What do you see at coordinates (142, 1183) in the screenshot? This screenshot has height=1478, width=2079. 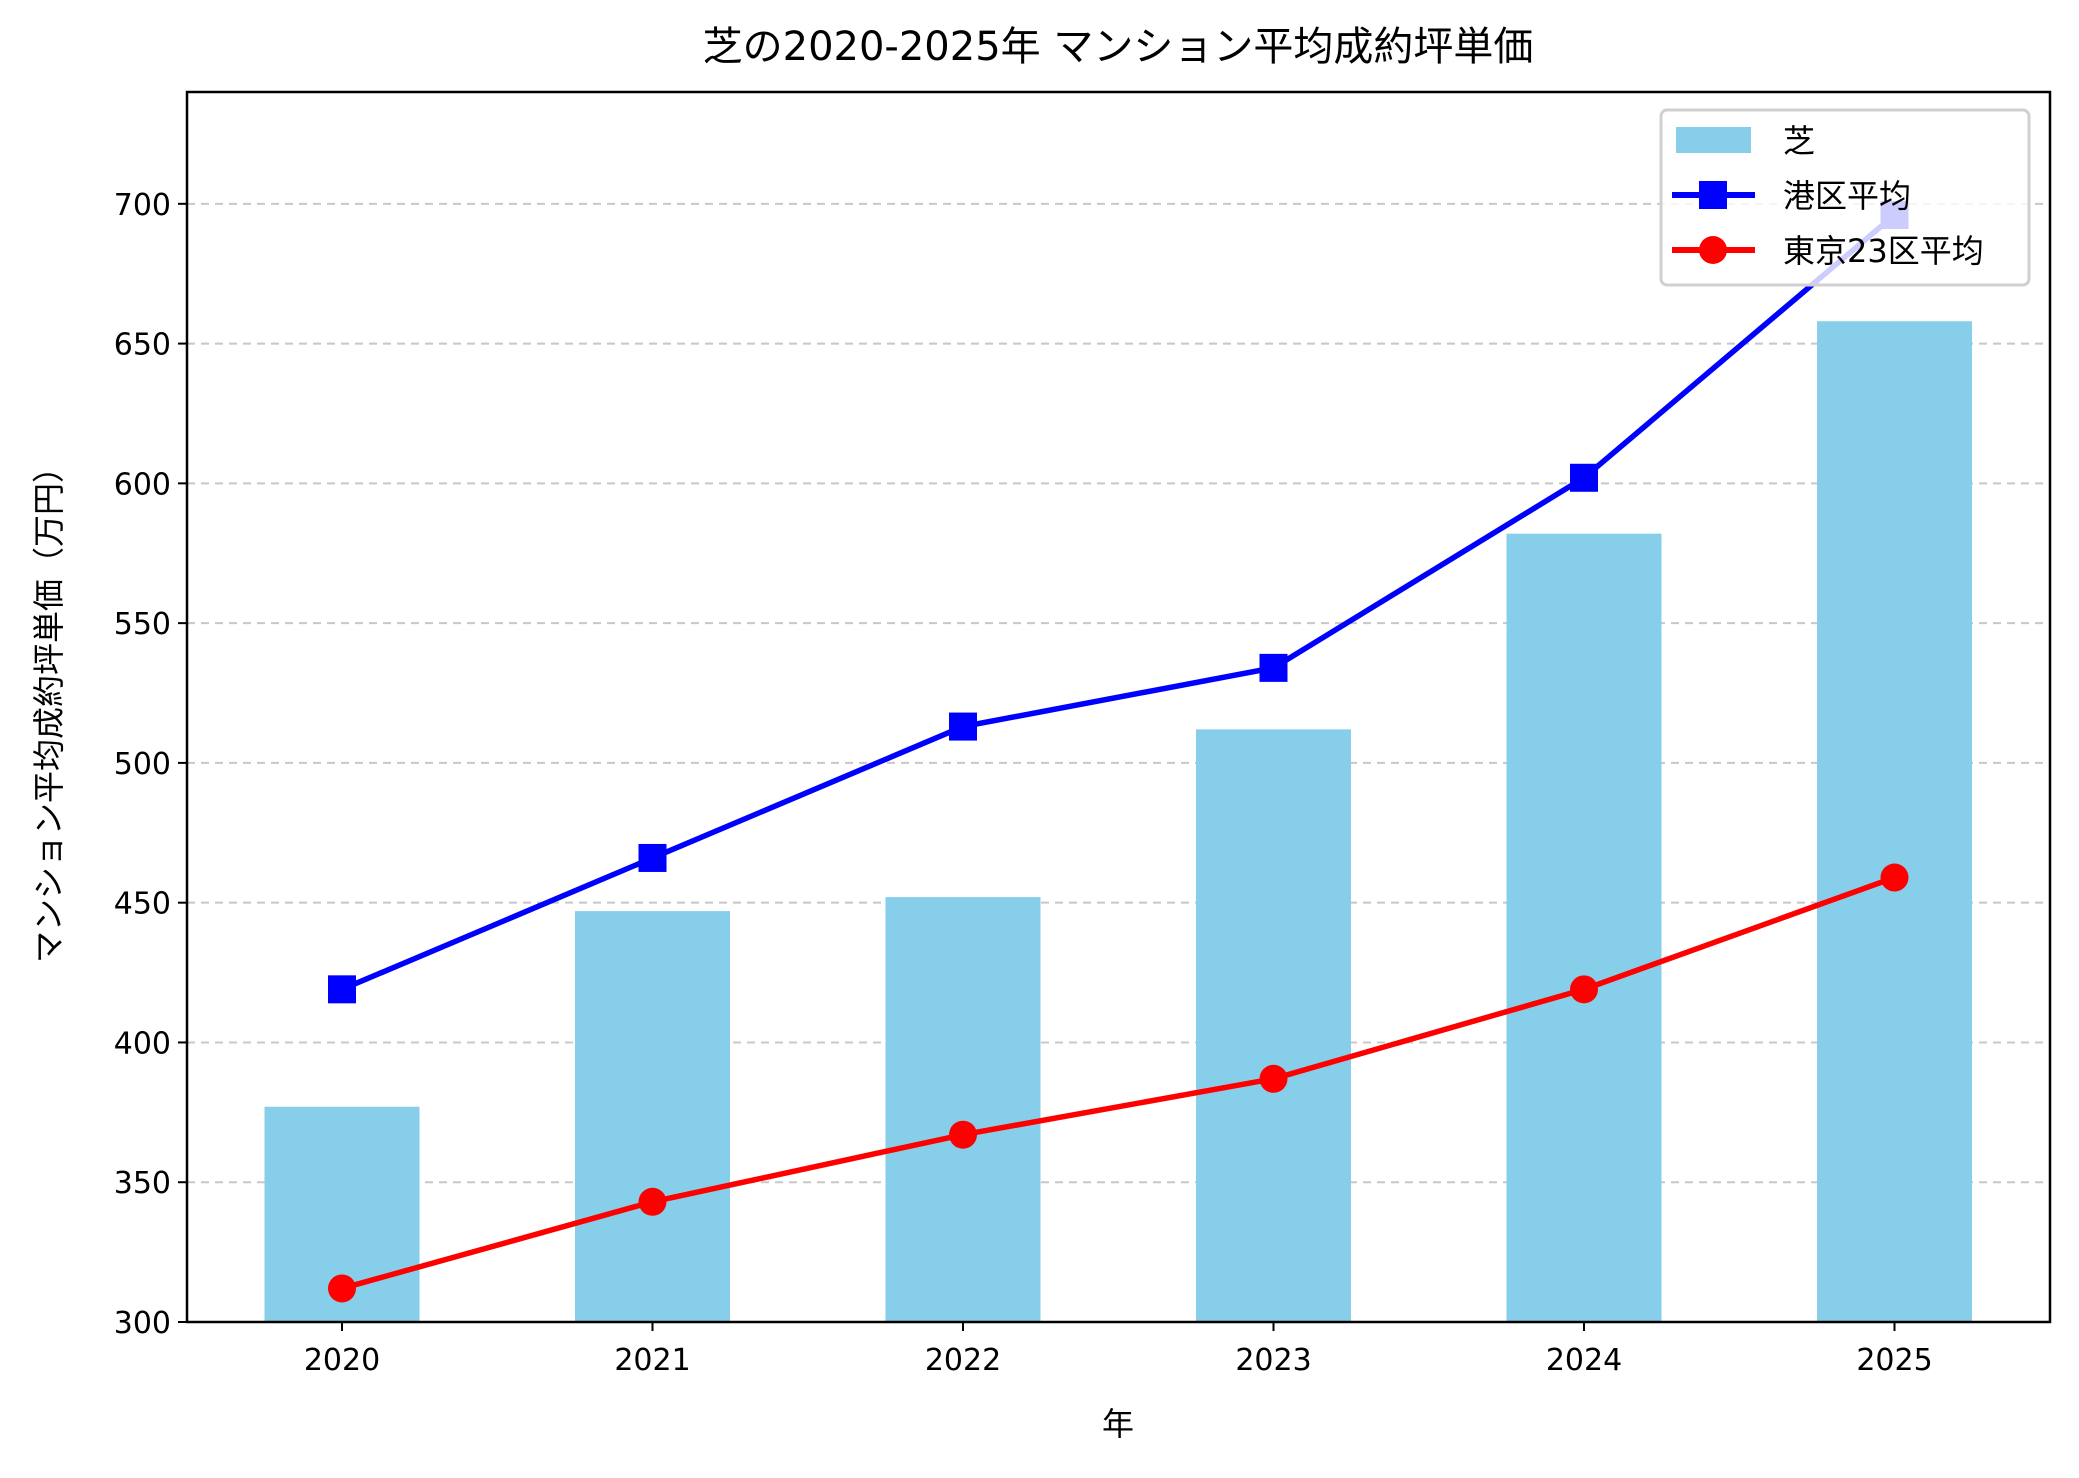 I see `y-tick-label: 350` at bounding box center [142, 1183].